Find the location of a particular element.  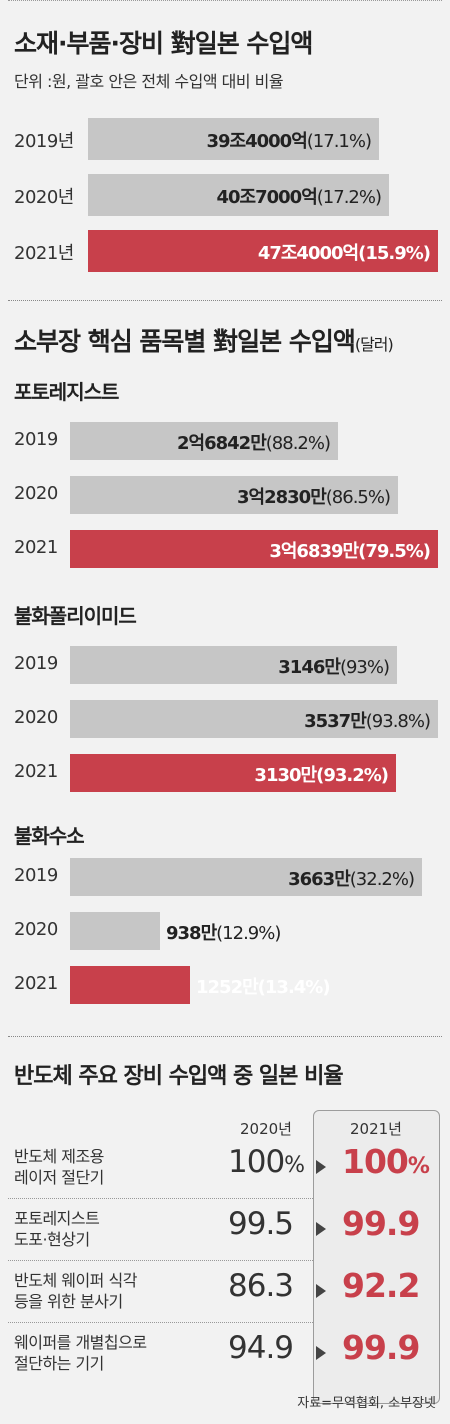

bar-value-label: 3537만(93.8%) is located at coordinates (367, 720).